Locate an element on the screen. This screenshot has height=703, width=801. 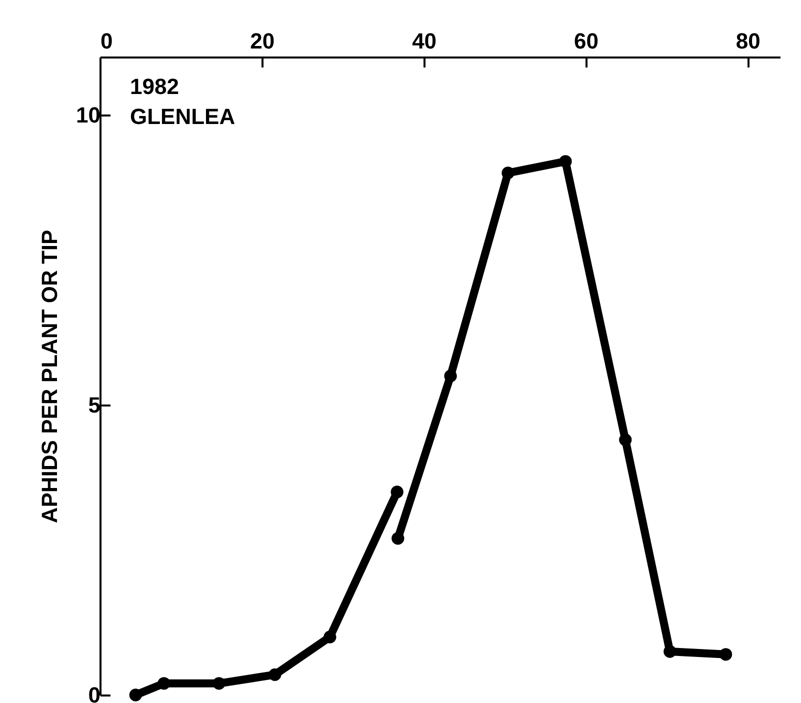
x-tick-label: 60 is located at coordinates (586, 41).